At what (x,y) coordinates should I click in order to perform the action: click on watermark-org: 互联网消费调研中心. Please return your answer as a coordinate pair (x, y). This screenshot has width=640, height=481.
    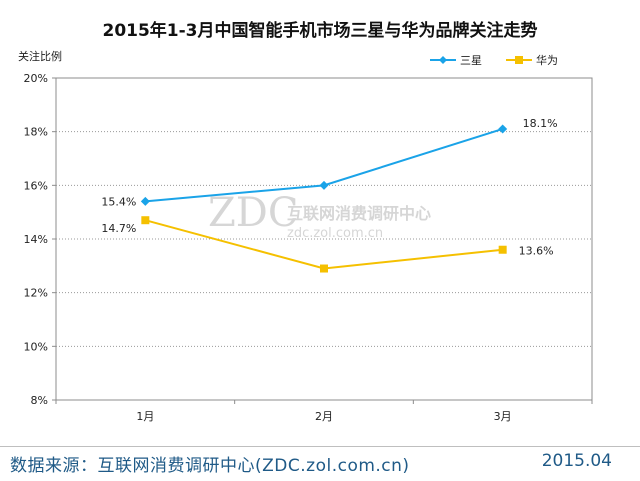
    Looking at the image, I should click on (359, 213).